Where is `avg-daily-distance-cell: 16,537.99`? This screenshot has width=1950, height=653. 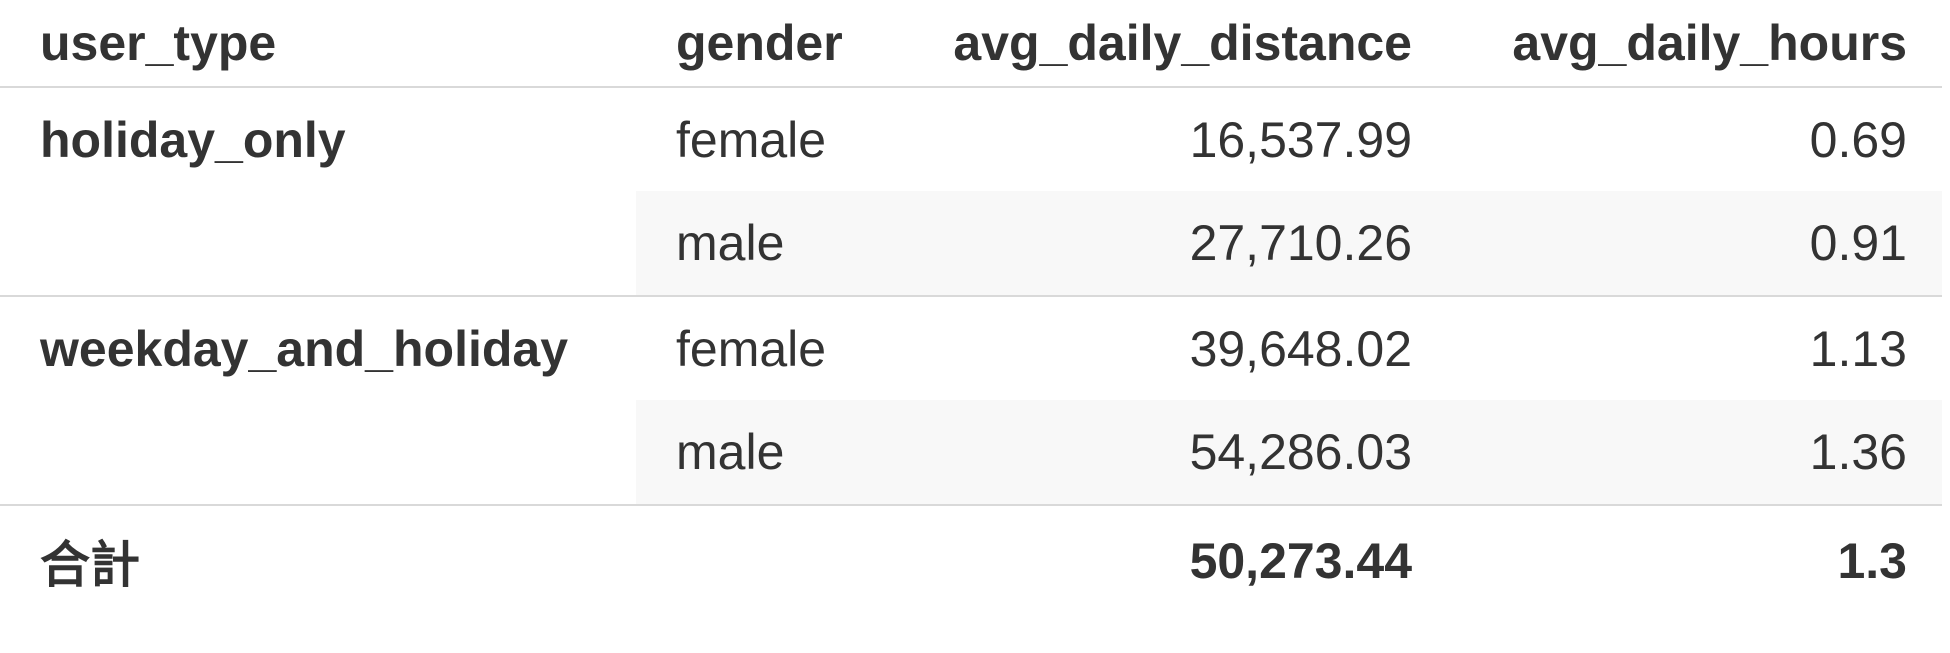 avg-daily-distance-cell: 16,537.99 is located at coordinates (1300, 139).